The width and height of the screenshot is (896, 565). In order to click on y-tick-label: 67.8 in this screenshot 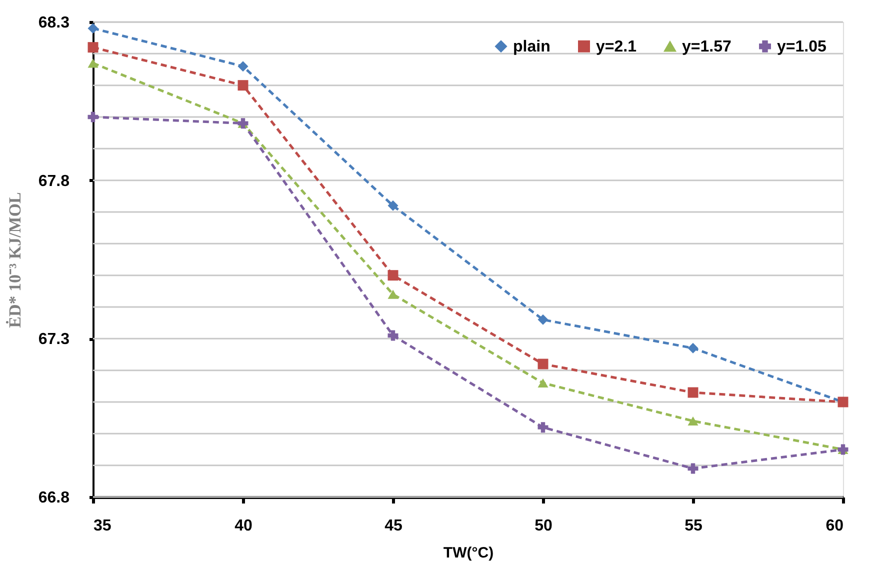, I will do `click(54, 181)`.